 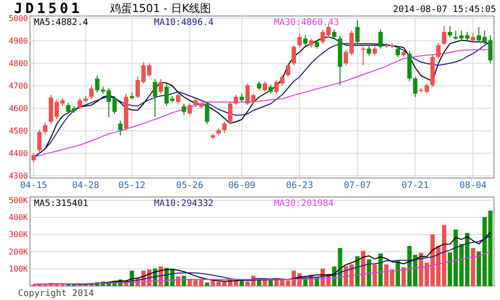 What do you see at coordinates (357, 186) in the screenshot?
I see `x-tick-label: 07-07` at bounding box center [357, 186].